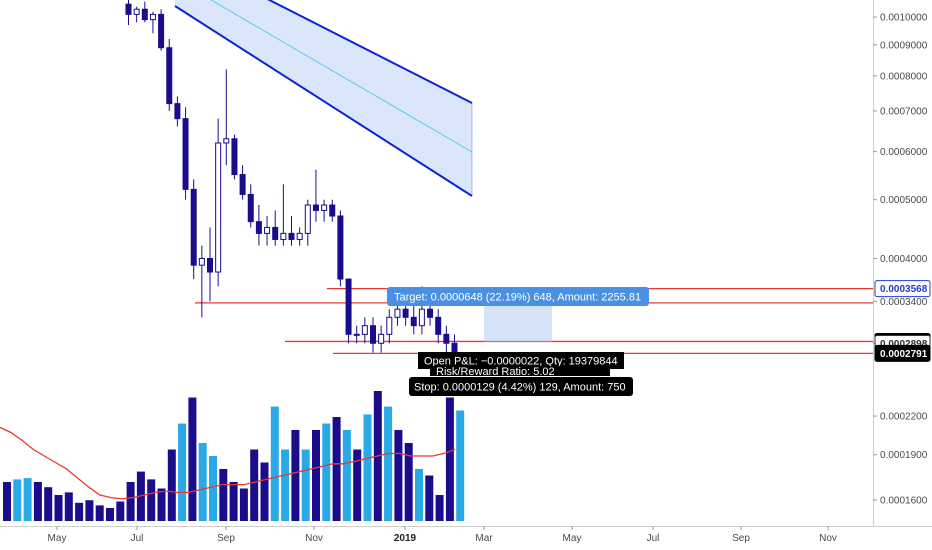 Image resolution: width=932 pixels, height=550 pixels. I want to click on time-axis: May Jul Sep Nov 2019 Mar May Jul Sep Nov, so click(442, 535).